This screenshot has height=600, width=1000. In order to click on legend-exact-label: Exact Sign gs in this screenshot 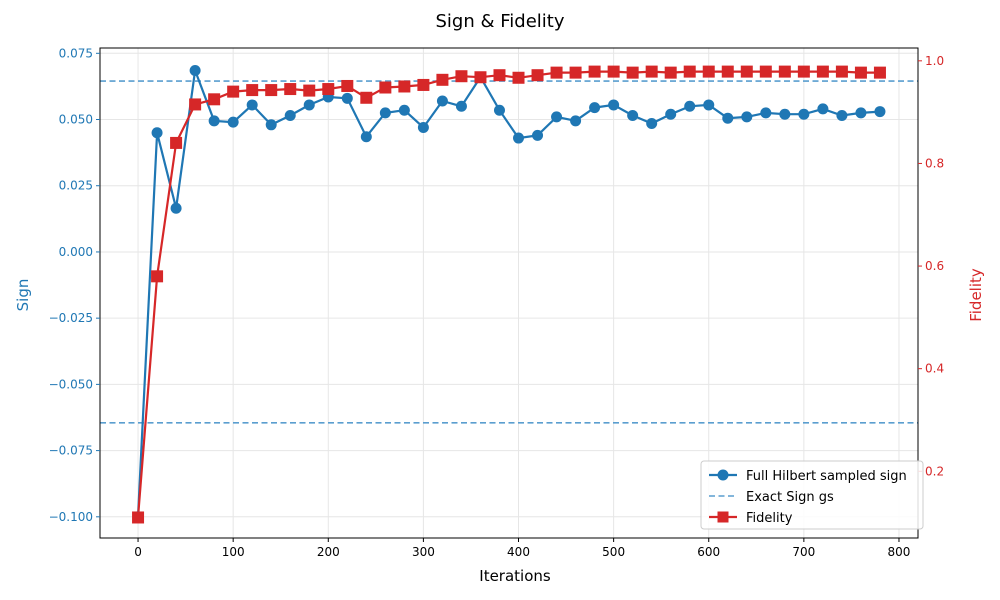, I will do `click(790, 497)`.